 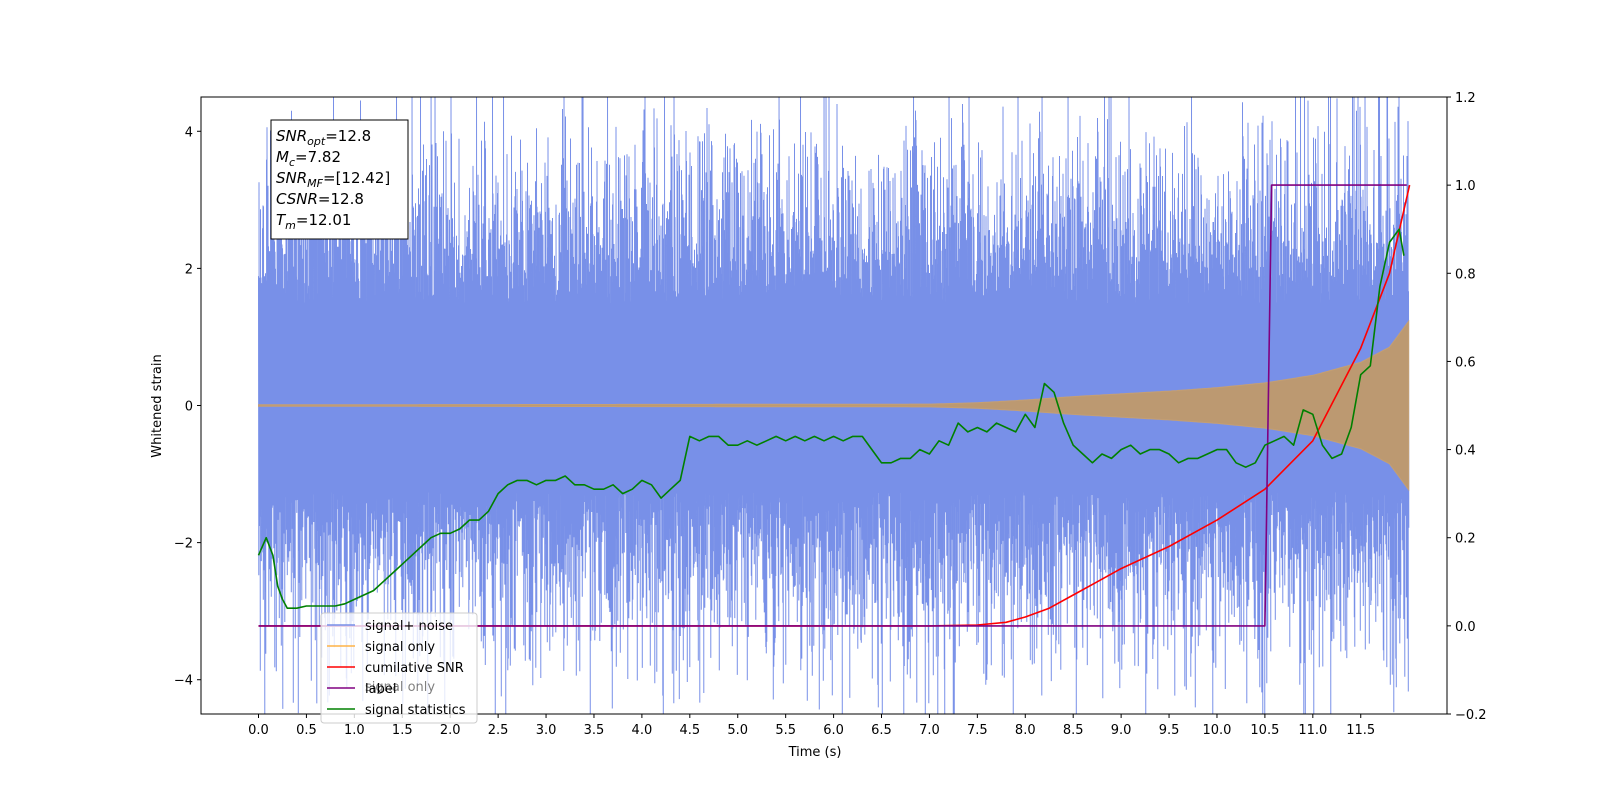 What do you see at coordinates (594, 730) in the screenshot?
I see `x-tick-label: 3.5` at bounding box center [594, 730].